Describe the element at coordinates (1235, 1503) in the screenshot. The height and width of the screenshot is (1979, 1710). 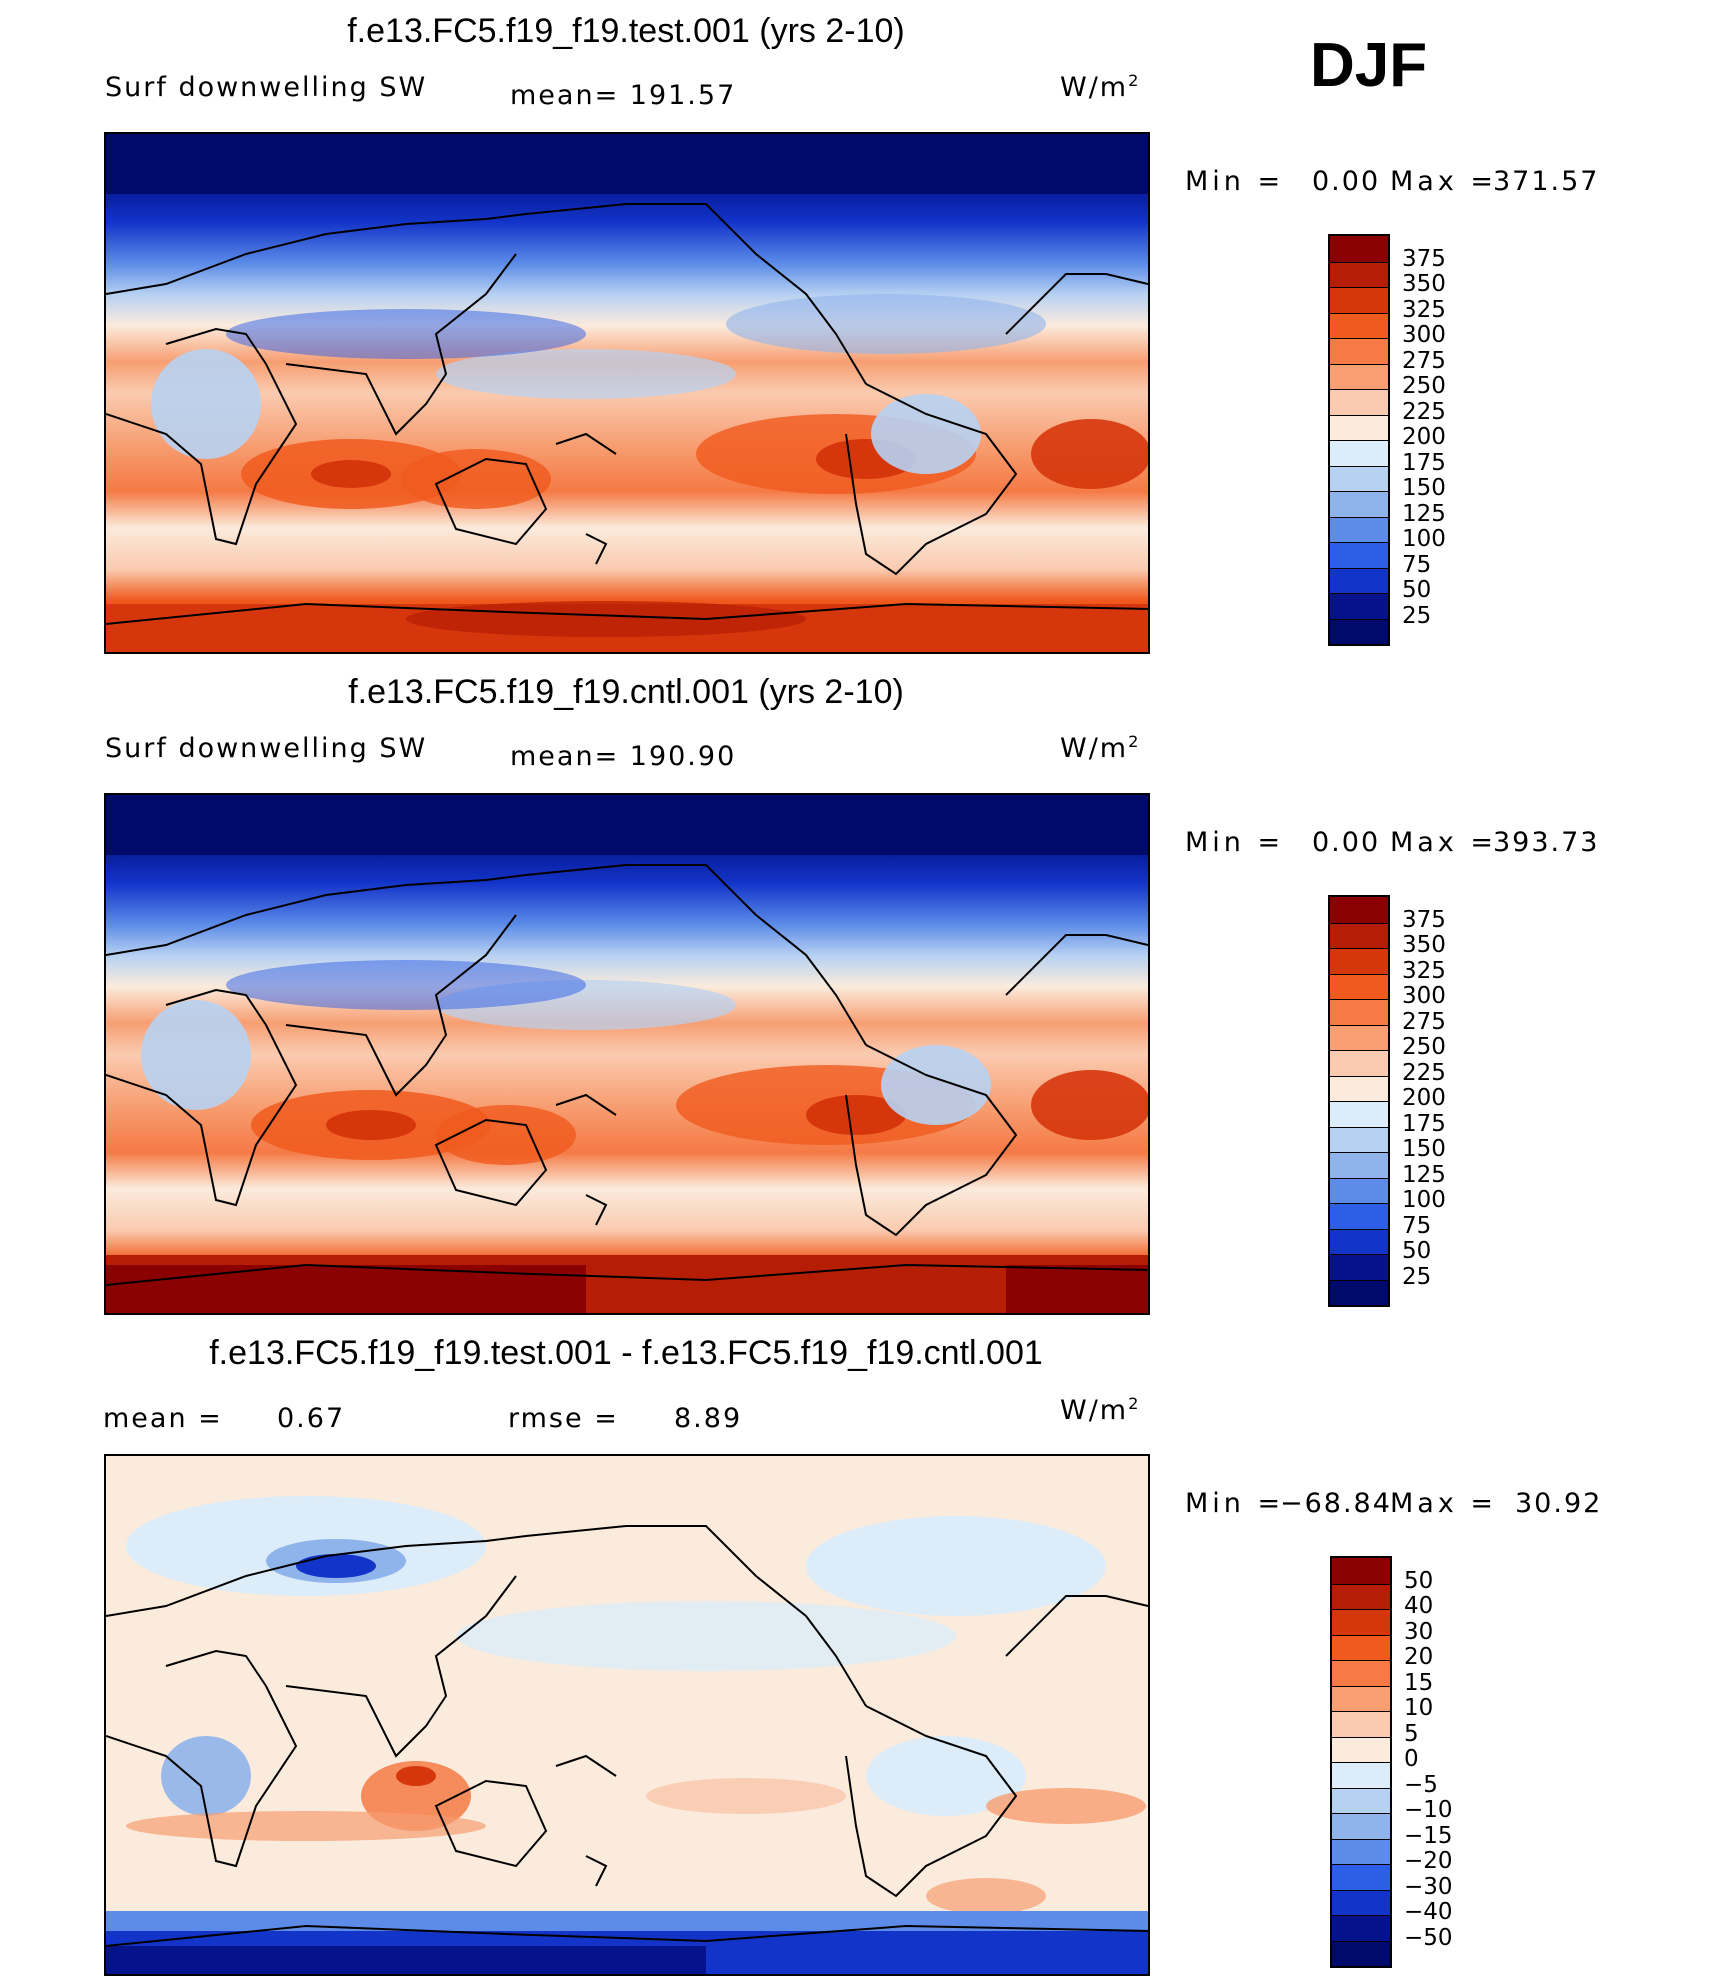
I see `panel3-min-label: Min =` at that location.